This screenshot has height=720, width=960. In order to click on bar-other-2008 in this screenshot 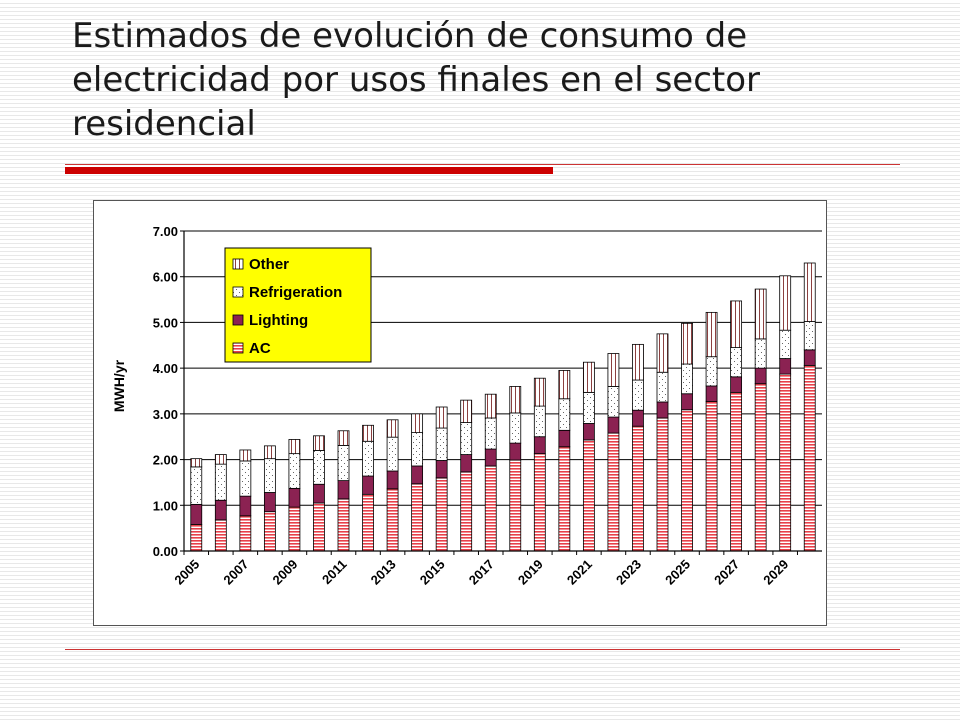, I will do `click(269, 452)`.